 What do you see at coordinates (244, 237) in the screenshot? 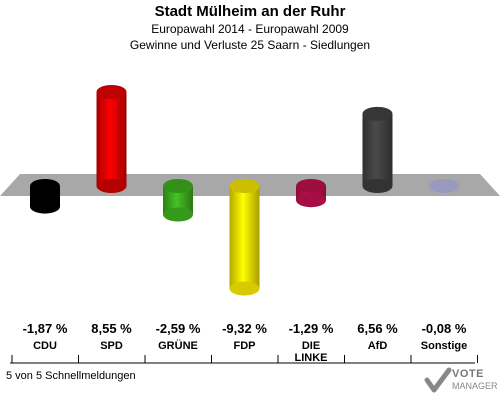
I see `bar-fdp` at bounding box center [244, 237].